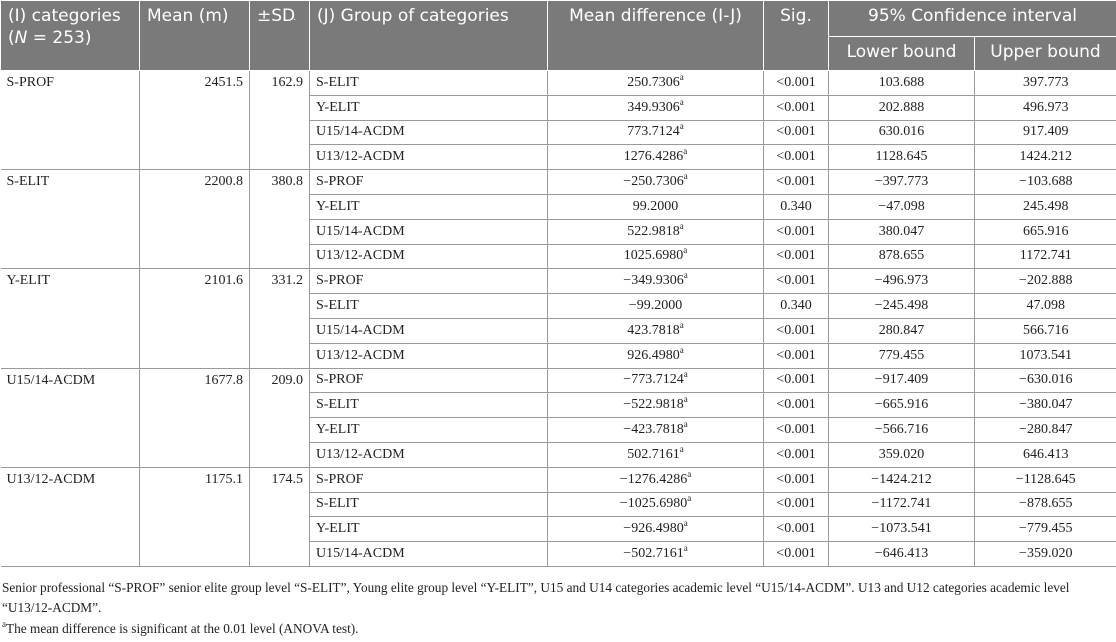 Image resolution: width=1116 pixels, height=642 pixels. I want to click on header-sd: ±SD, so click(279, 35).